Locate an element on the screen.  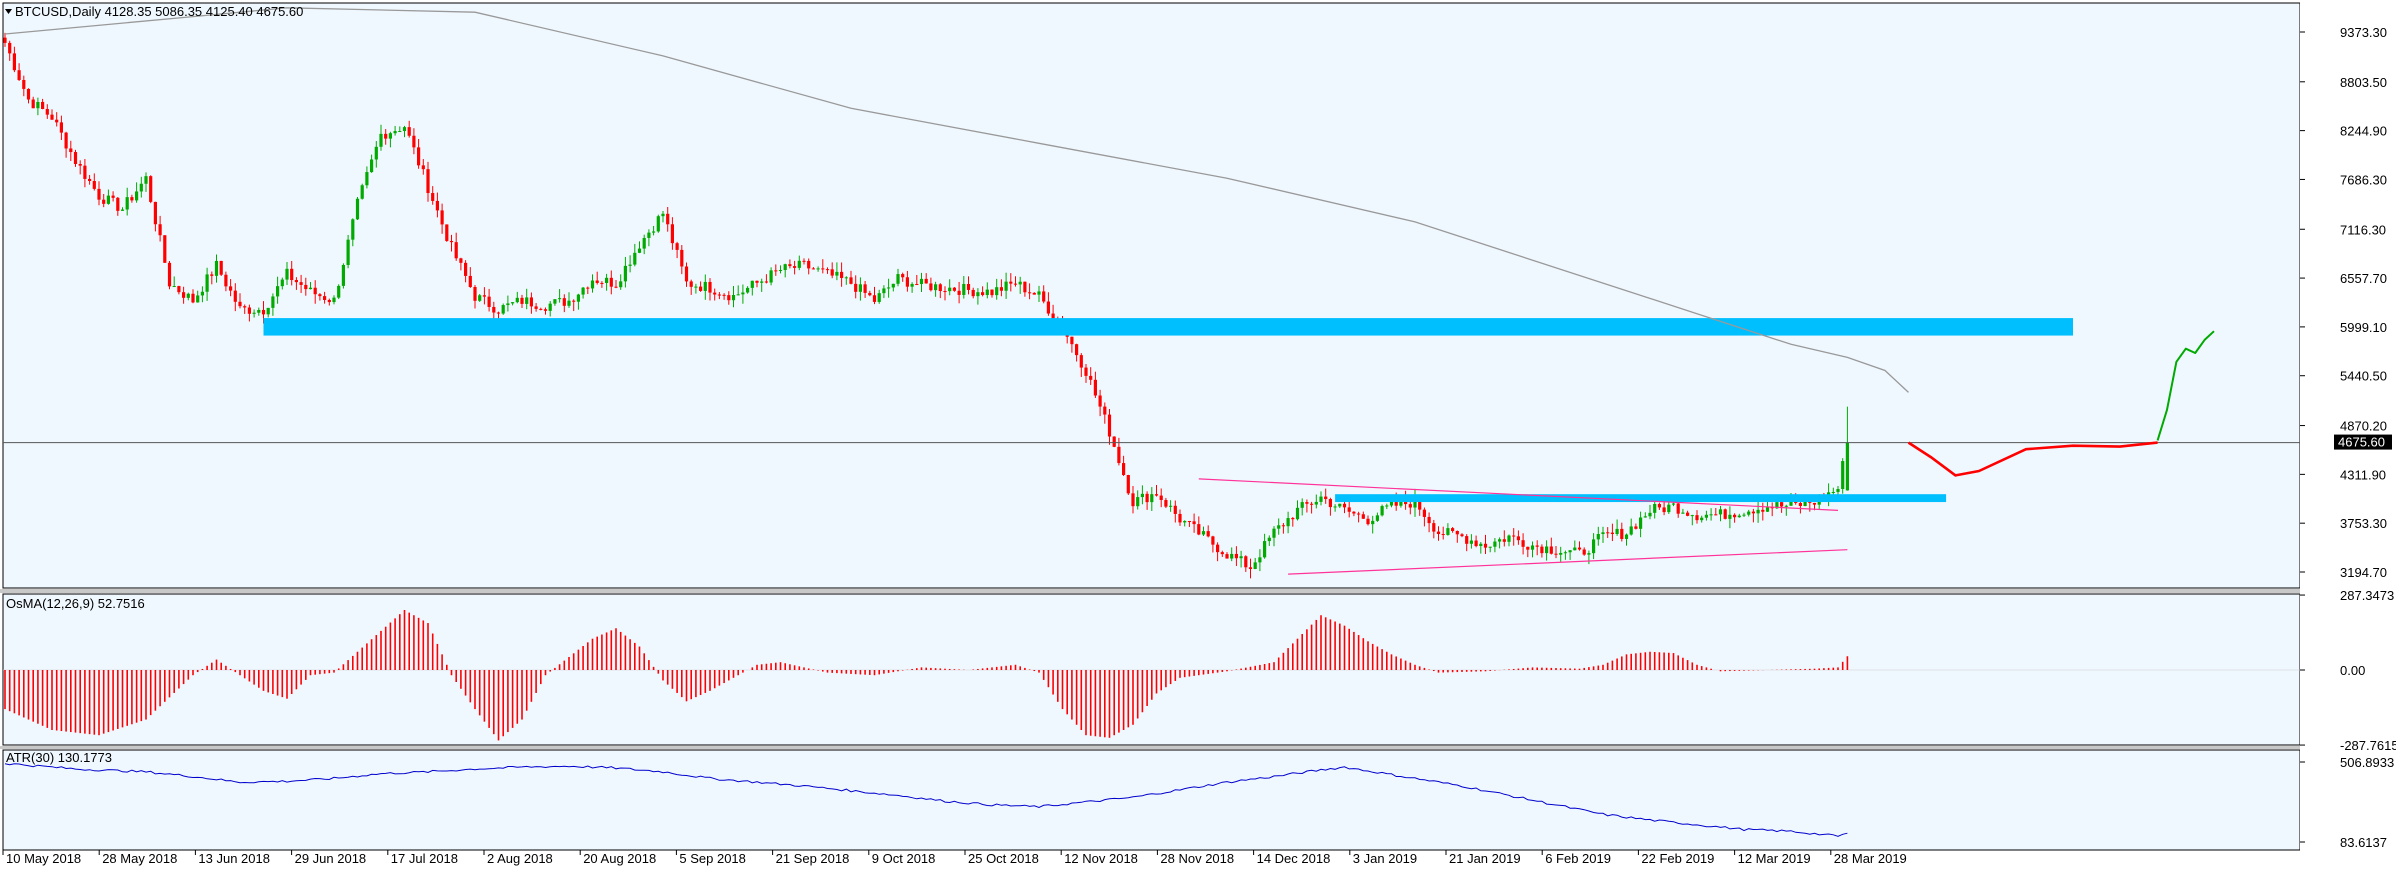
current-price-tag is located at coordinates (2363, 442).